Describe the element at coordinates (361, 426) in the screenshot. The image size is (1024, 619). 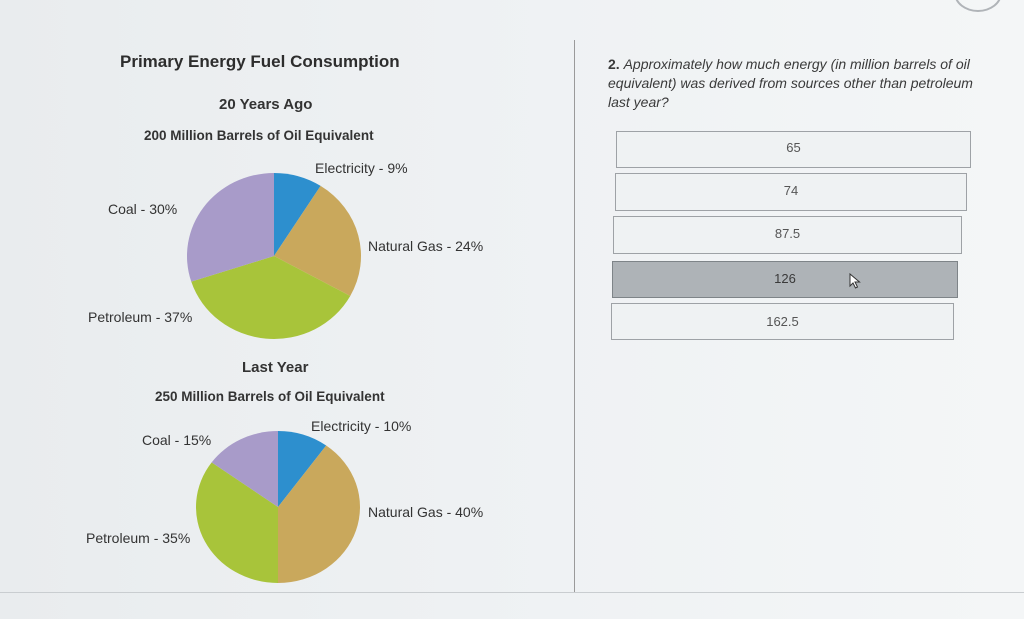
I see `chart-2-label-electricity: Electricity - 10%` at that location.